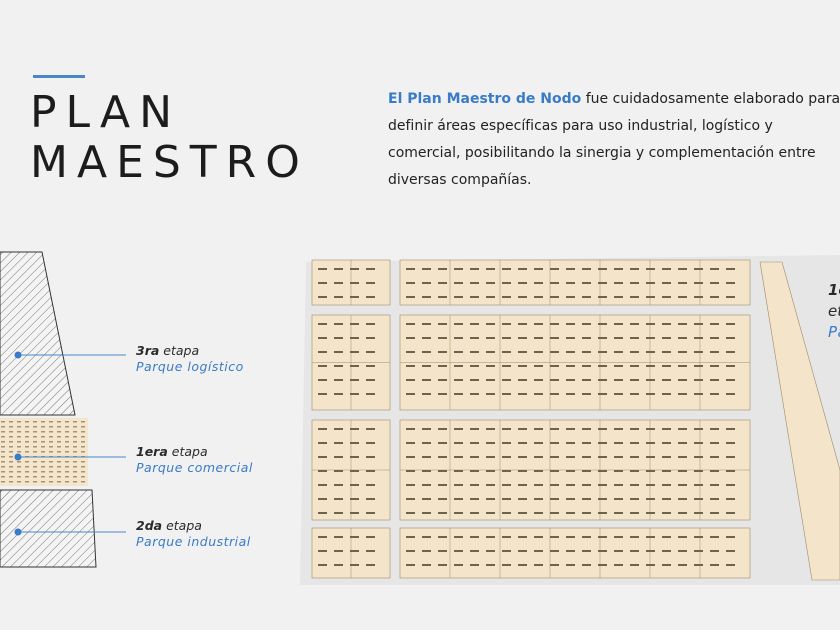 The width and height of the screenshot is (840, 630). Describe the element at coordinates (148, 350) in the screenshot. I see `stage-number: 3ra` at that location.